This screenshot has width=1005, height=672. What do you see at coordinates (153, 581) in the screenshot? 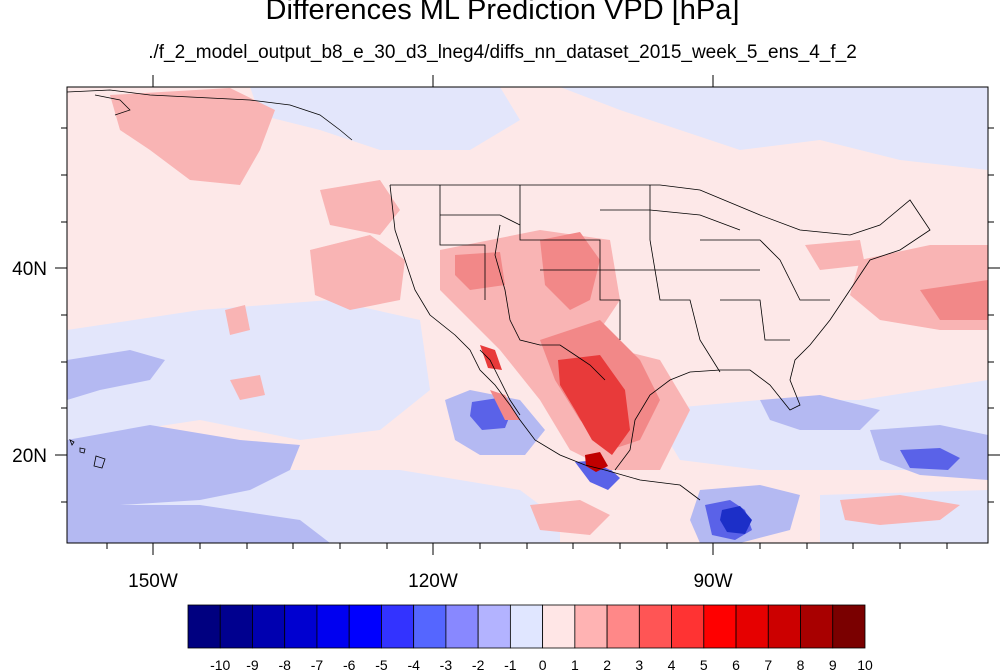
I see `lon-label-150w: 150W` at bounding box center [153, 581].